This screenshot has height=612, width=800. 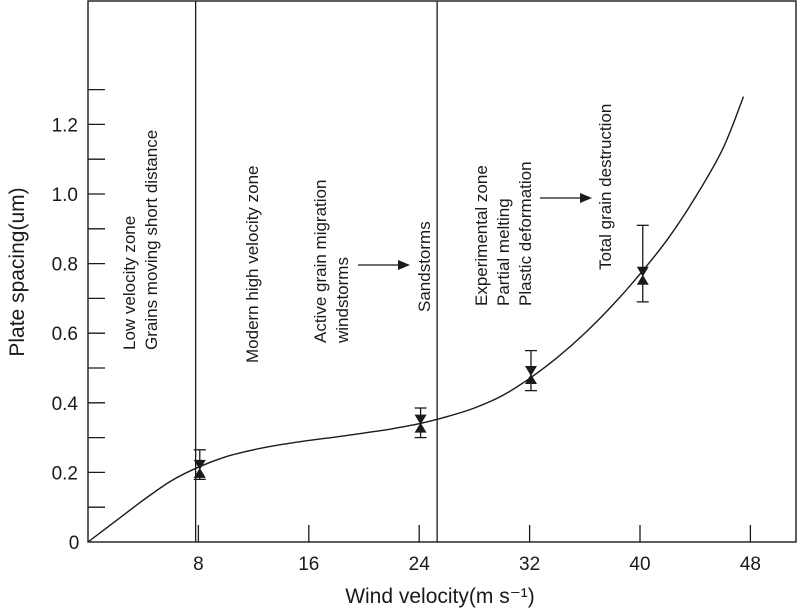 What do you see at coordinates (566, 198) in the screenshot?
I see `arrow-to-total-grain-destruction` at bounding box center [566, 198].